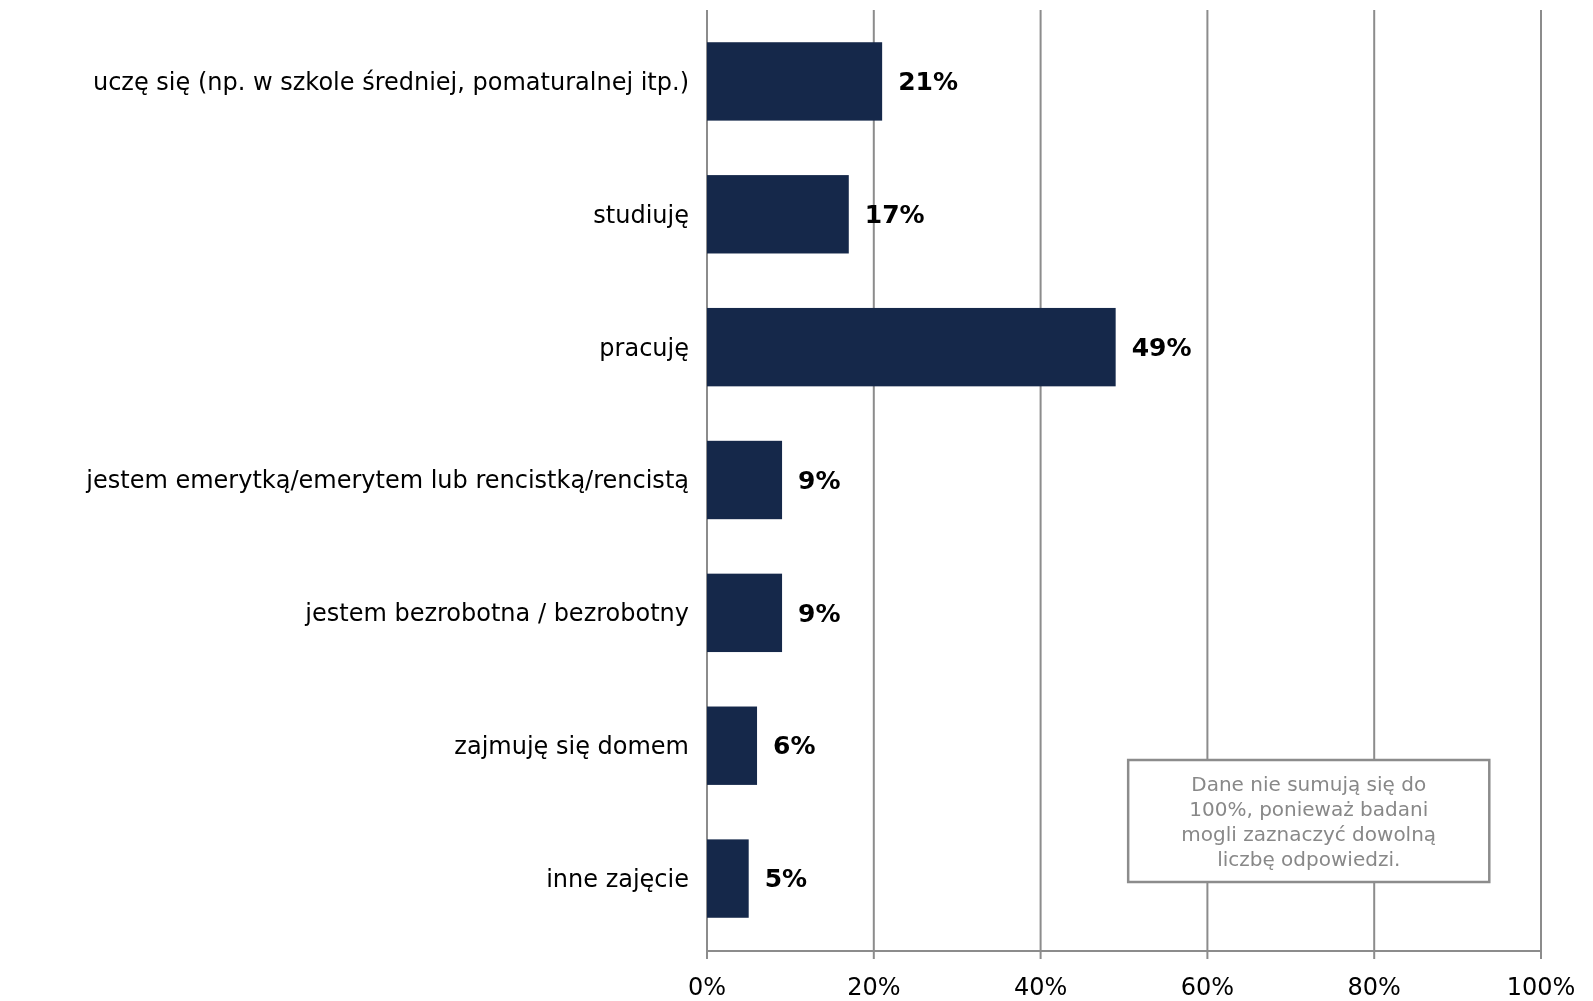  What do you see at coordinates (1040, 987) in the screenshot?
I see `x-tick-label: 40%` at bounding box center [1040, 987].